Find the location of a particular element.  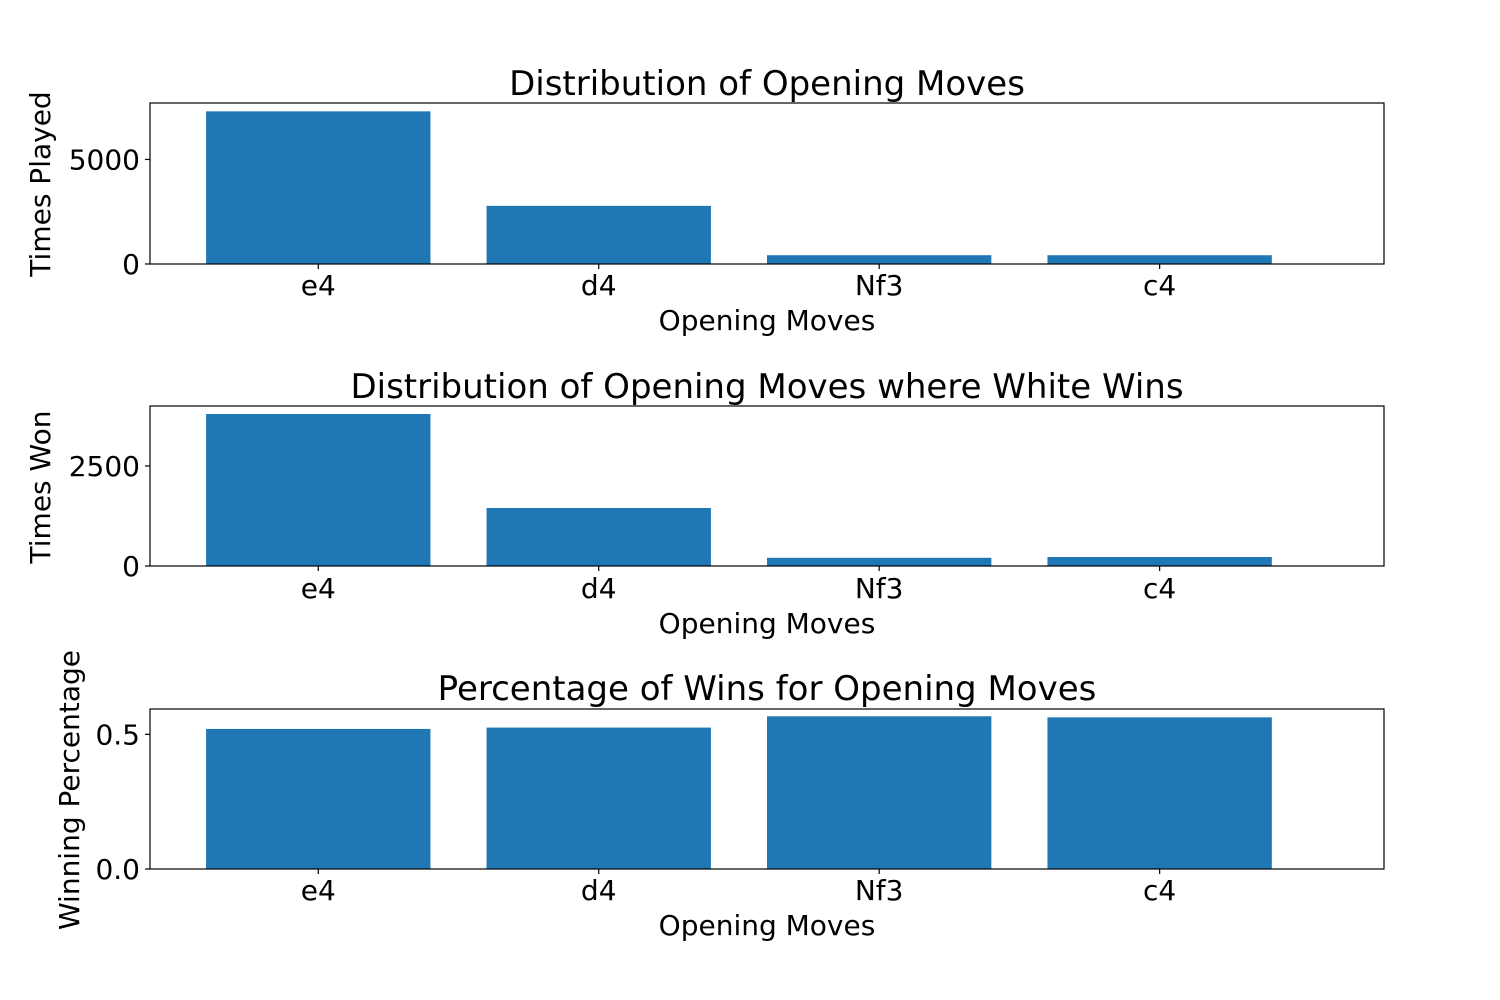

subplot-1-title: Distribution of Opening Moves is located at coordinates (767, 84).